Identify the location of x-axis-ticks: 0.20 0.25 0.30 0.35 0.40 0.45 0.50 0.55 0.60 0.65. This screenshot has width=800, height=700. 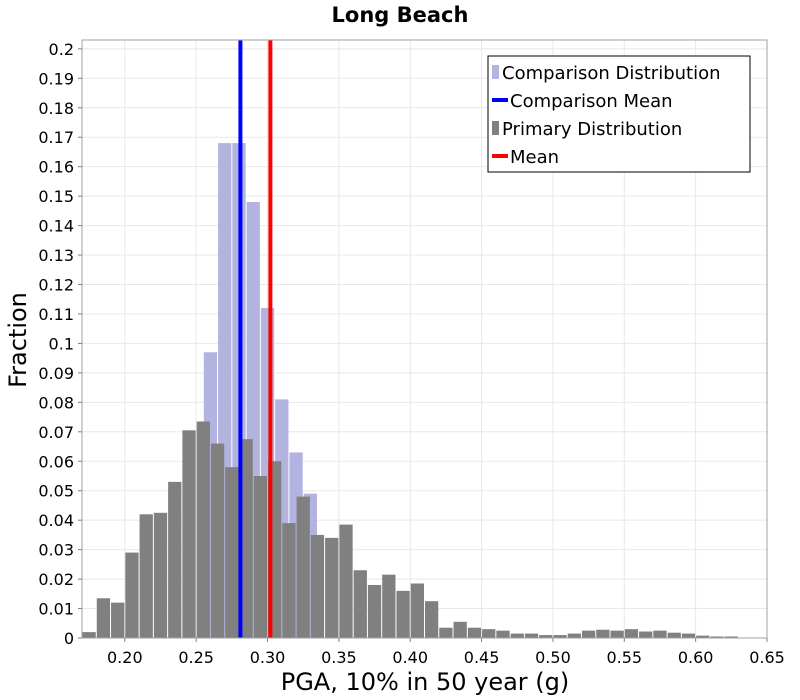
(446, 652).